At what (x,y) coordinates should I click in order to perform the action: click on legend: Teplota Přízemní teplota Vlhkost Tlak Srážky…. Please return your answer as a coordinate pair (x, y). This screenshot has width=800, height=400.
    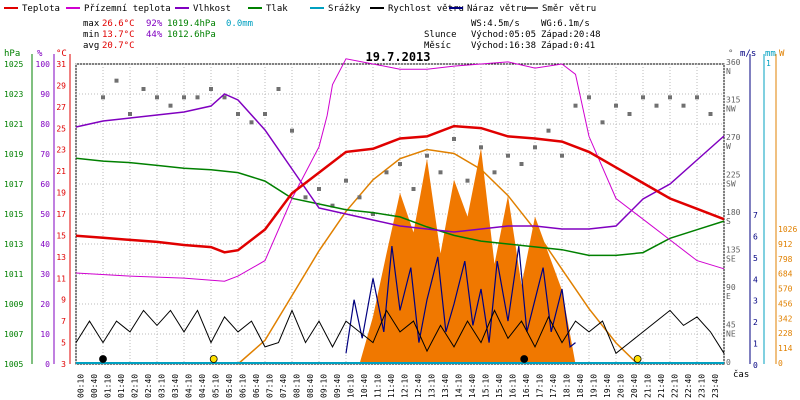
    Looking at the image, I should click on (300, 9).